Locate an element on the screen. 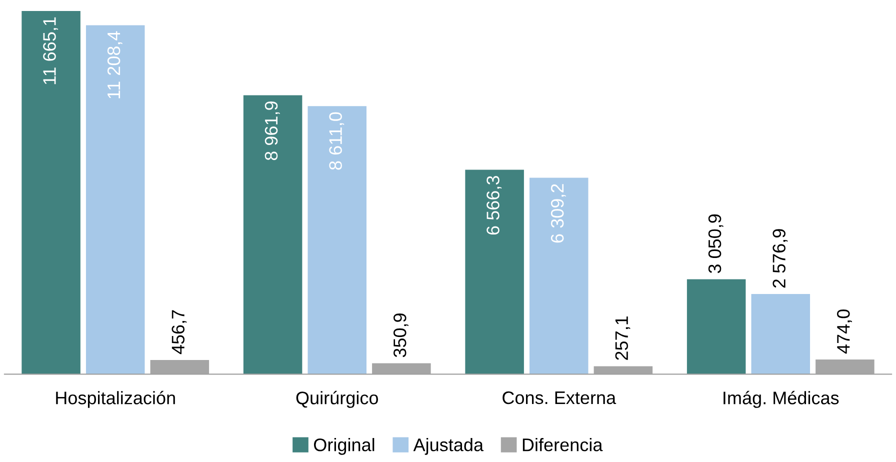  data-label: 6 566,3 is located at coordinates (494, 205).